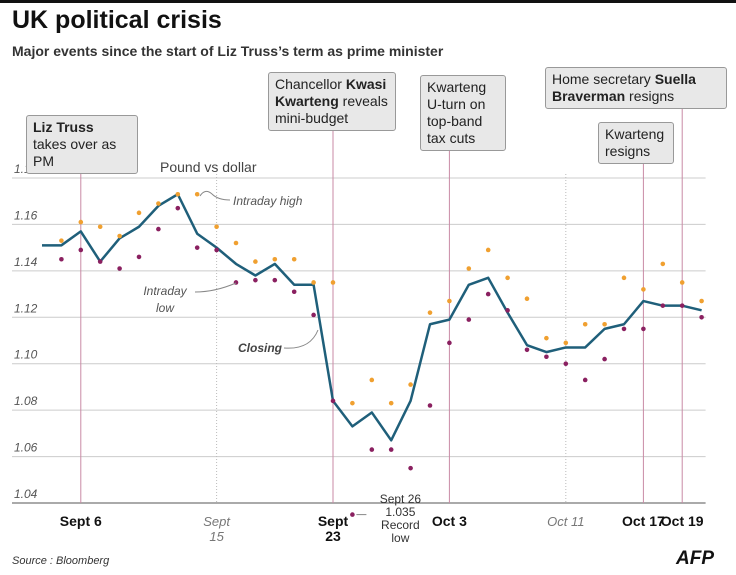  Describe the element at coordinates (26, 355) in the screenshot. I see `y-tick-label: 1.10` at that location.